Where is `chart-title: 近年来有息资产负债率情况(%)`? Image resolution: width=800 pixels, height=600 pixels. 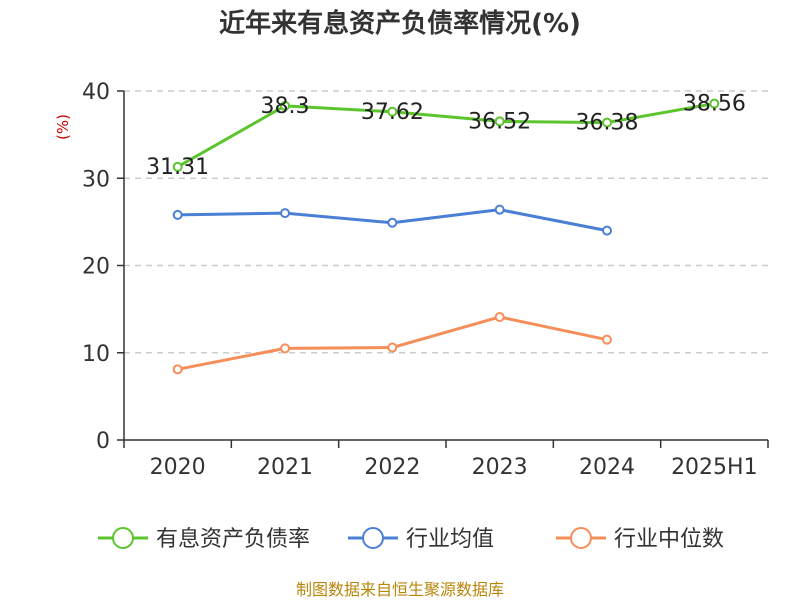 chart-title: 近年来有息资产负债率情况(%) is located at coordinates (400, 23).